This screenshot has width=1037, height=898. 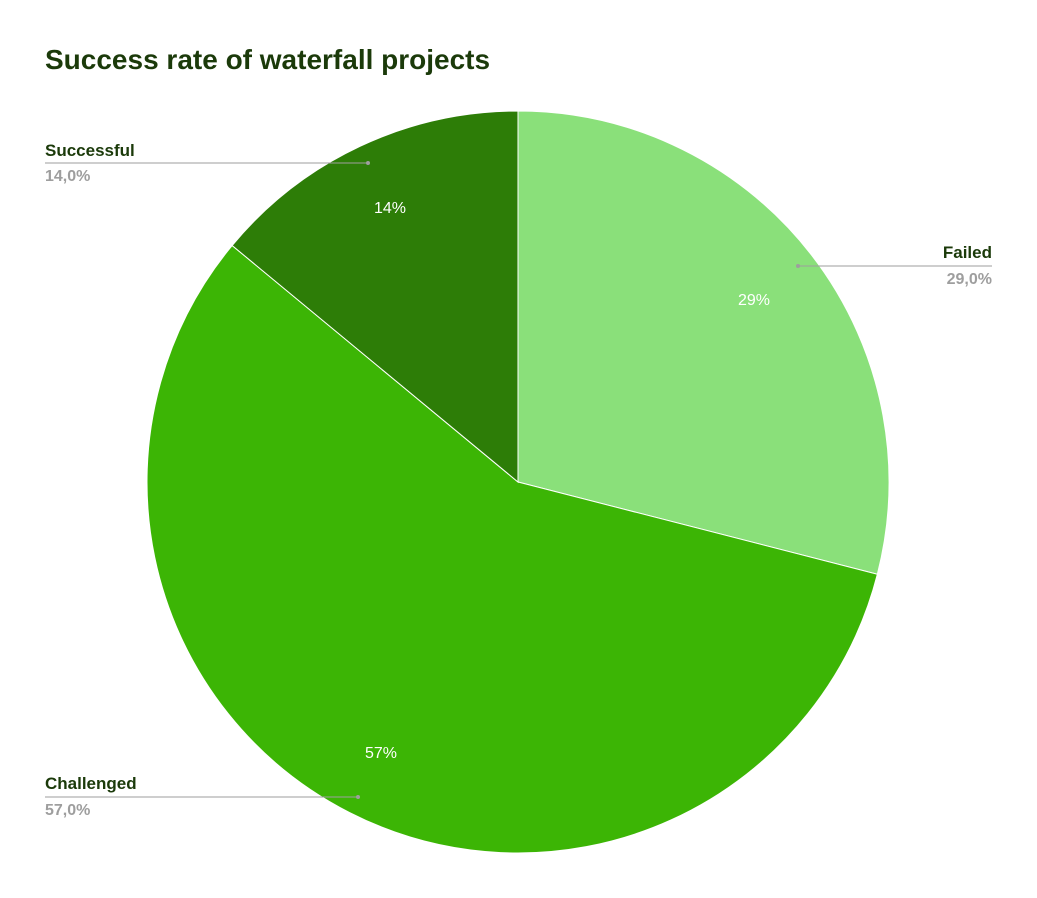 I want to click on pie-slice-successful, so click(x=375, y=297).